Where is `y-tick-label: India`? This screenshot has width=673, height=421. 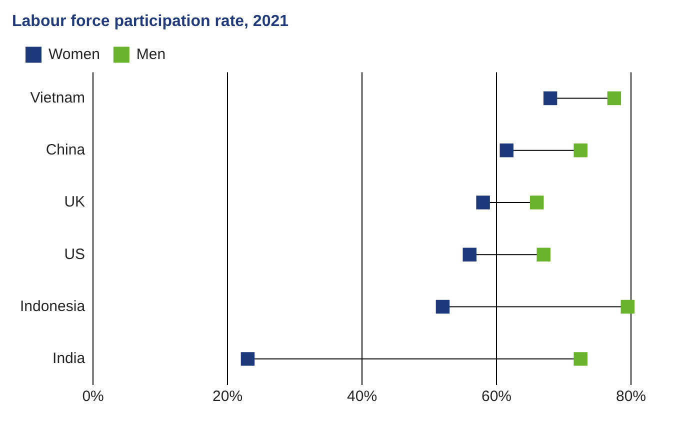
y-tick-label: India is located at coordinates (69, 359).